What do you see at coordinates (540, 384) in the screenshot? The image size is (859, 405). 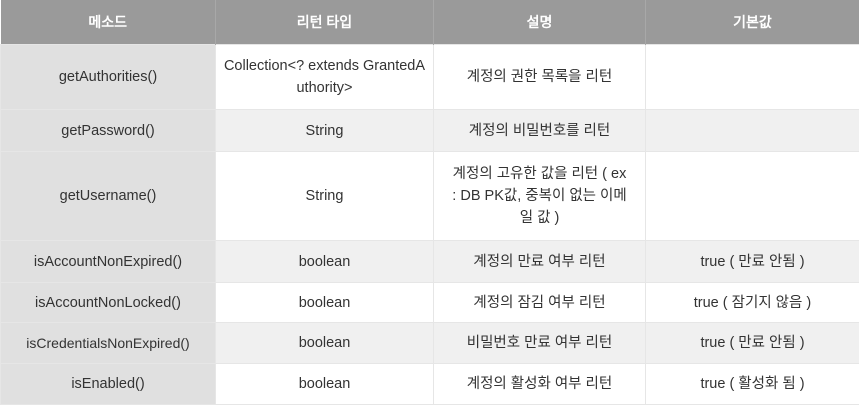 I see `description-cell: 계정의 활성화 여부 리턴` at bounding box center [540, 384].